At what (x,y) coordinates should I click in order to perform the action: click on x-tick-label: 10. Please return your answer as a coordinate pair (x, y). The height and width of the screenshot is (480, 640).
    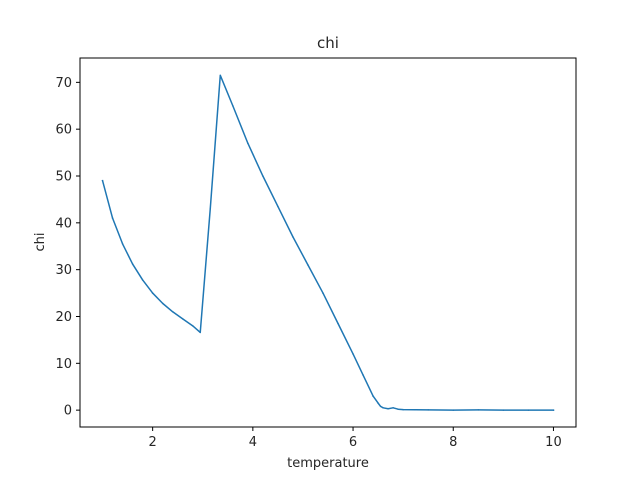
    Looking at the image, I should click on (553, 442).